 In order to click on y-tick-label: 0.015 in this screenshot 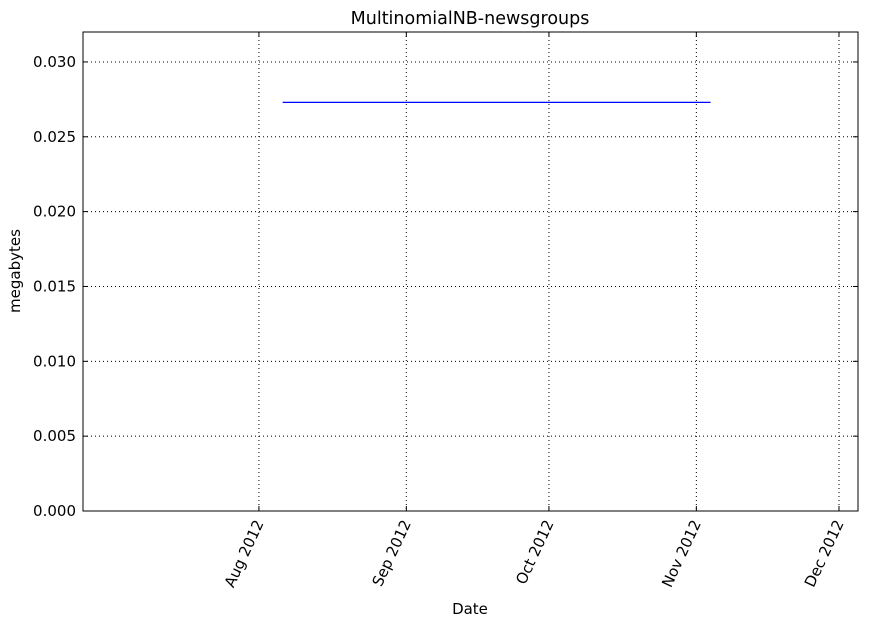, I will do `click(54, 286)`.